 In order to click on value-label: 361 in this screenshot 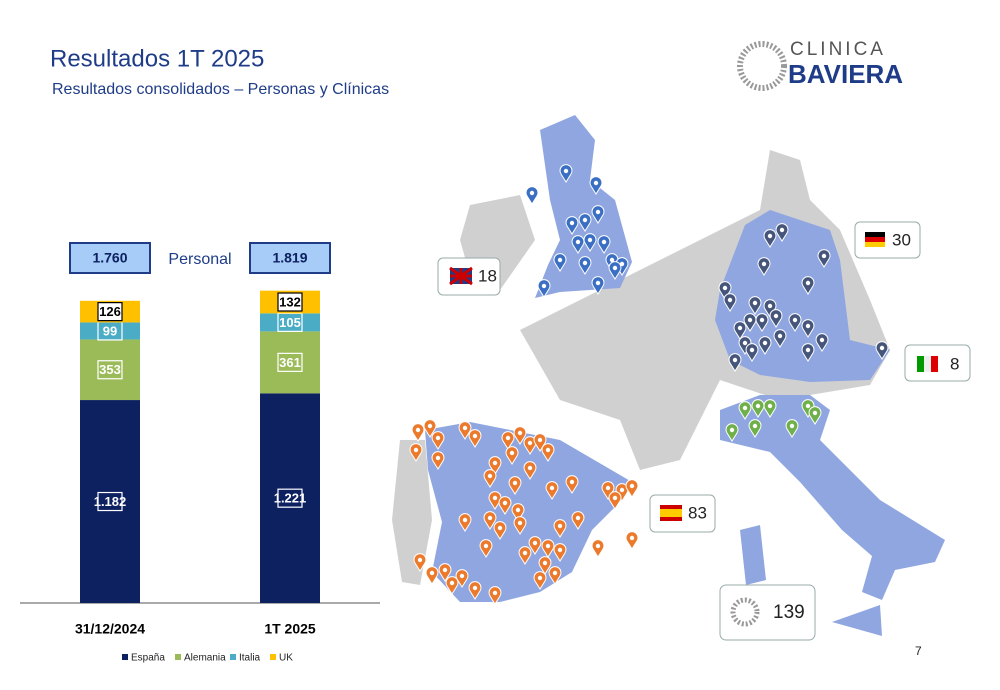, I will do `click(290, 362)`.